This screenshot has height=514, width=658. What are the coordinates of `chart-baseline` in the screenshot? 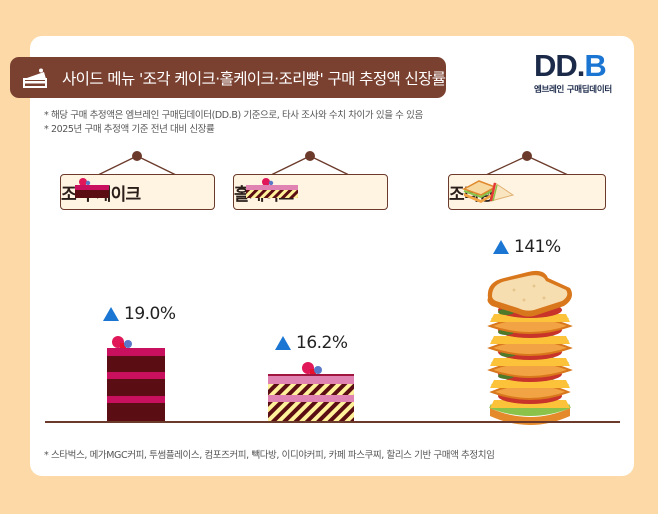 It's located at (332, 422).